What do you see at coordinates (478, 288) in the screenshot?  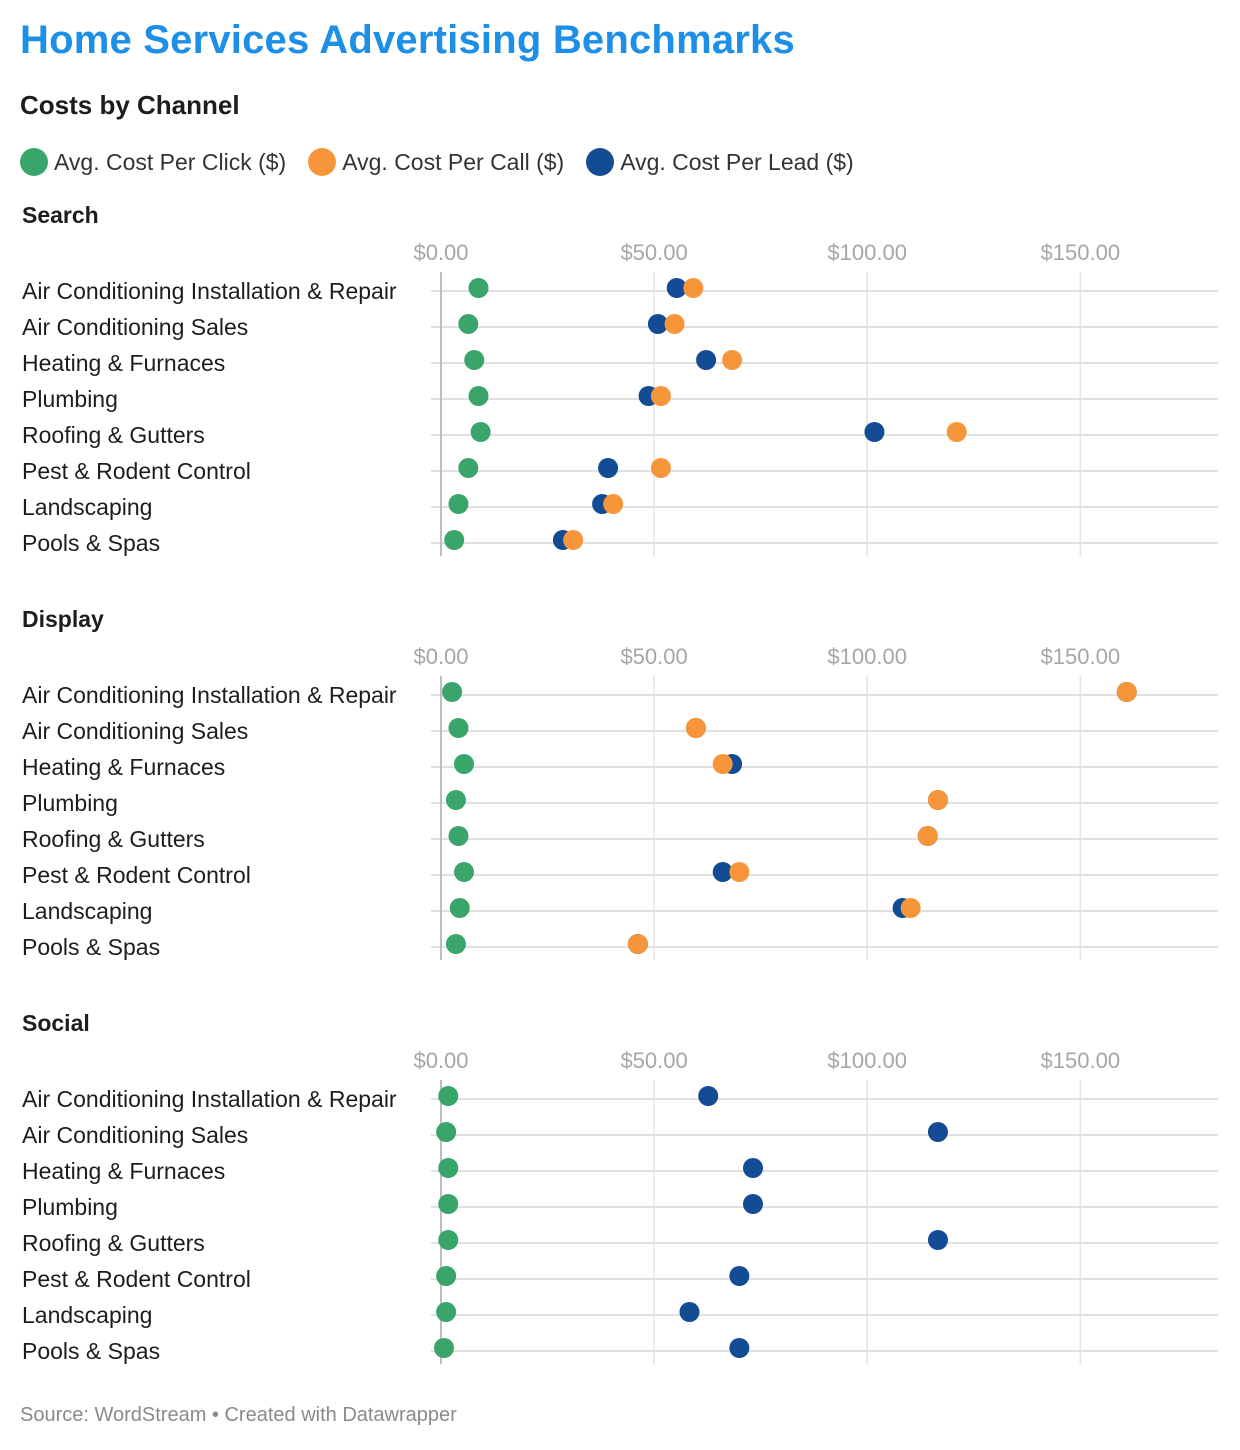 I see `point-avg-cost-per-click-air-conditioning-installation-repair` at bounding box center [478, 288].